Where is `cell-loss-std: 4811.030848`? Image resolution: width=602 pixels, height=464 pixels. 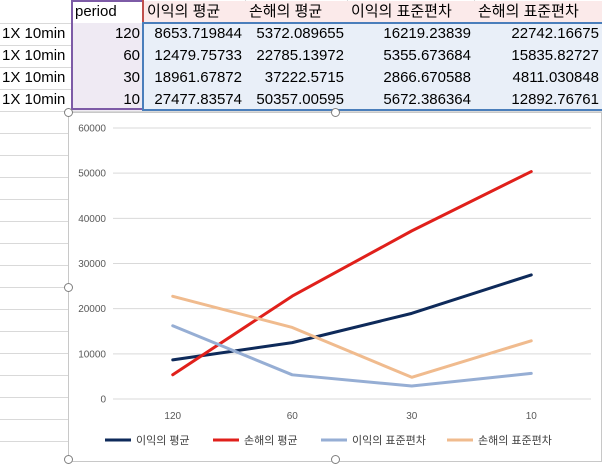
cell-loss-std: 4811.030848 is located at coordinates (538, 78).